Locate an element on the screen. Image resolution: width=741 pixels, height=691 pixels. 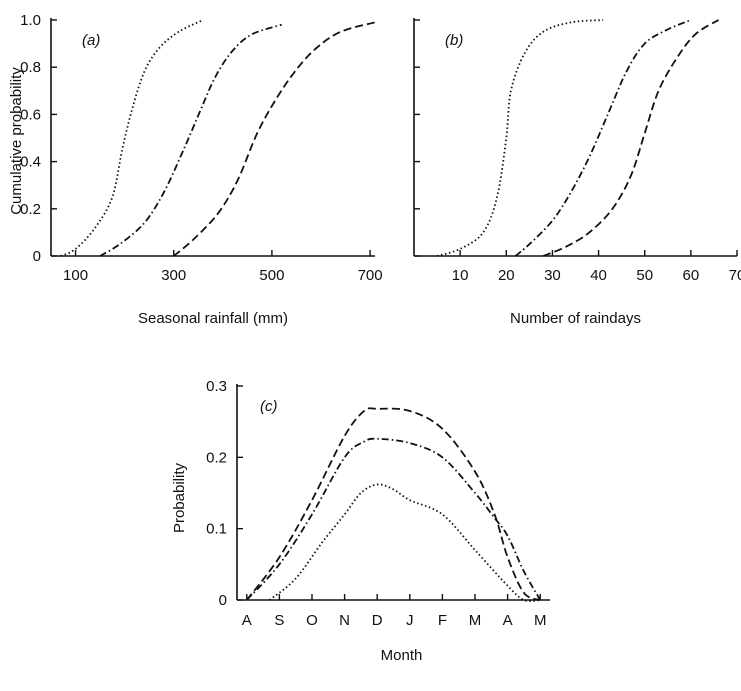
panel-1-series-dashed-line is located at coordinates (631, 138).